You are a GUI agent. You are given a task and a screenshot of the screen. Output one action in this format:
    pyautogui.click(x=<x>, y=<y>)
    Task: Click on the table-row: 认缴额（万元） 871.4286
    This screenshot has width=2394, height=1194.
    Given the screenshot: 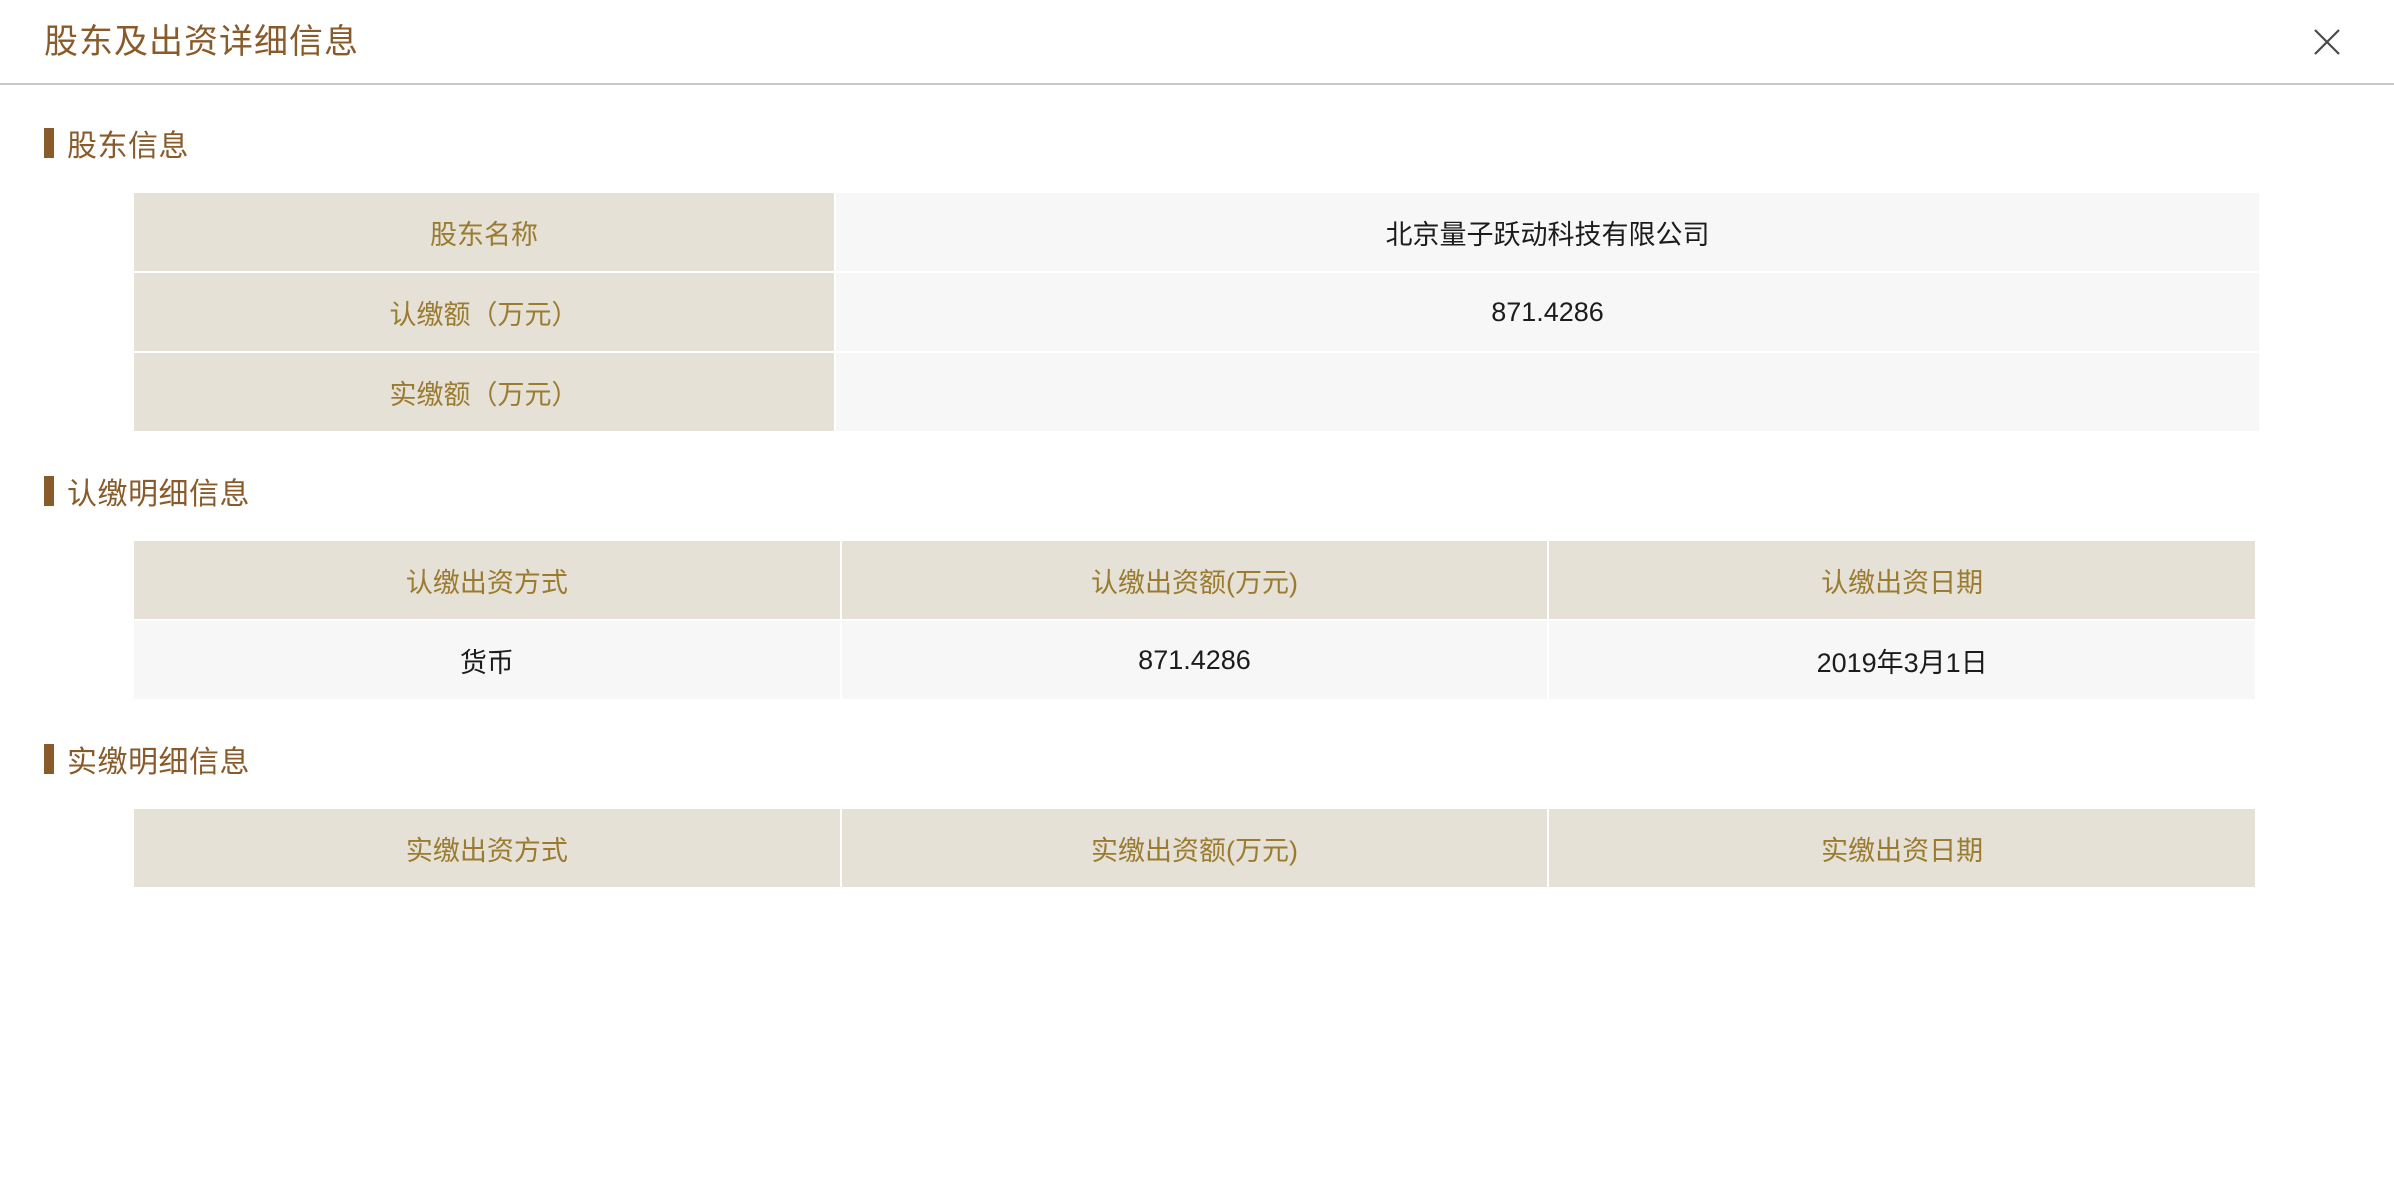 What is the action you would take?
    pyautogui.click(x=1196, y=312)
    